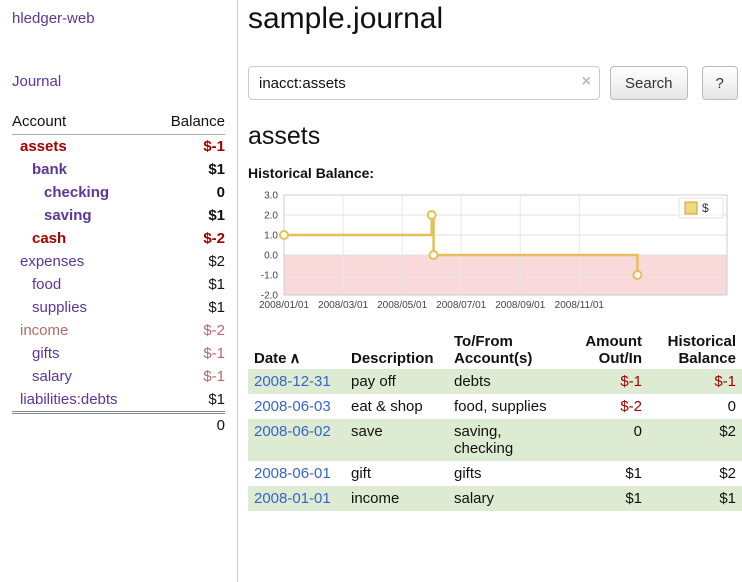  Describe the element at coordinates (727, 498) in the screenshot. I see `transaction-balance: $1` at that location.